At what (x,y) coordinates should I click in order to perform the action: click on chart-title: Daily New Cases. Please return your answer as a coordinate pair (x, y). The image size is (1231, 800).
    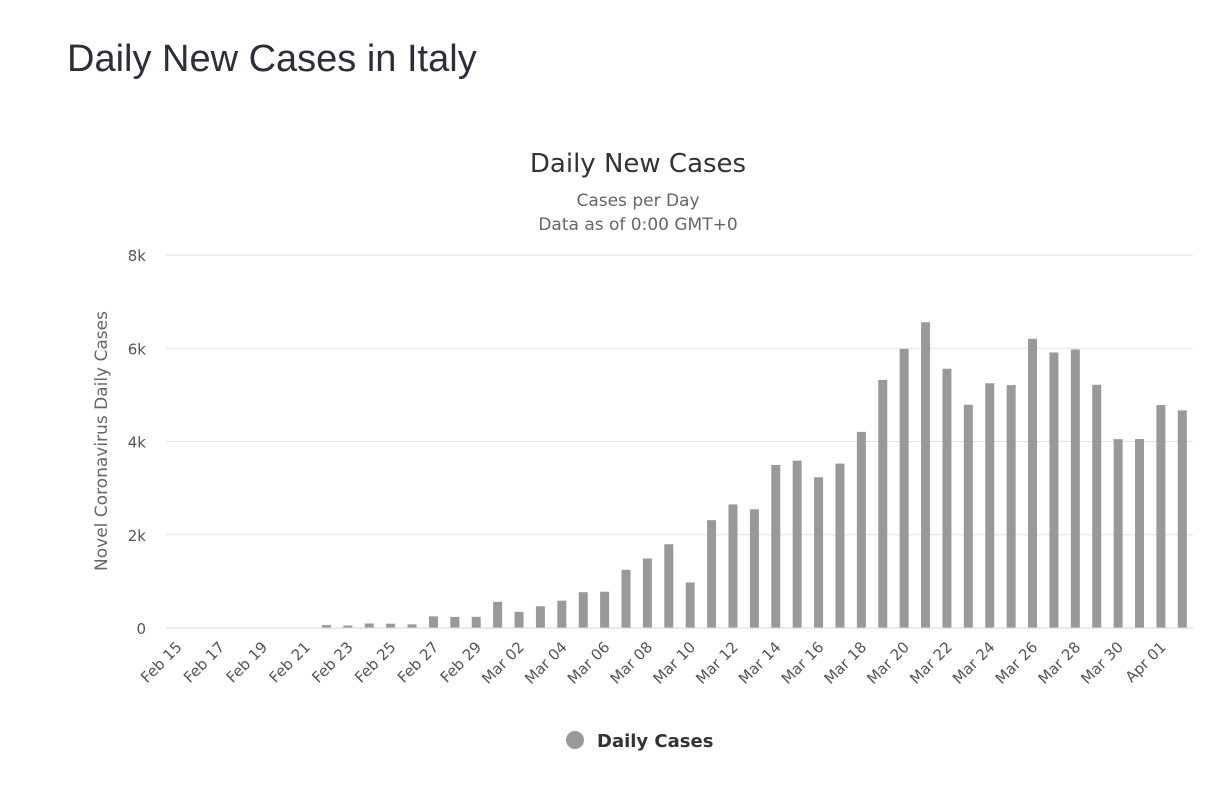
    Looking at the image, I should click on (638, 164).